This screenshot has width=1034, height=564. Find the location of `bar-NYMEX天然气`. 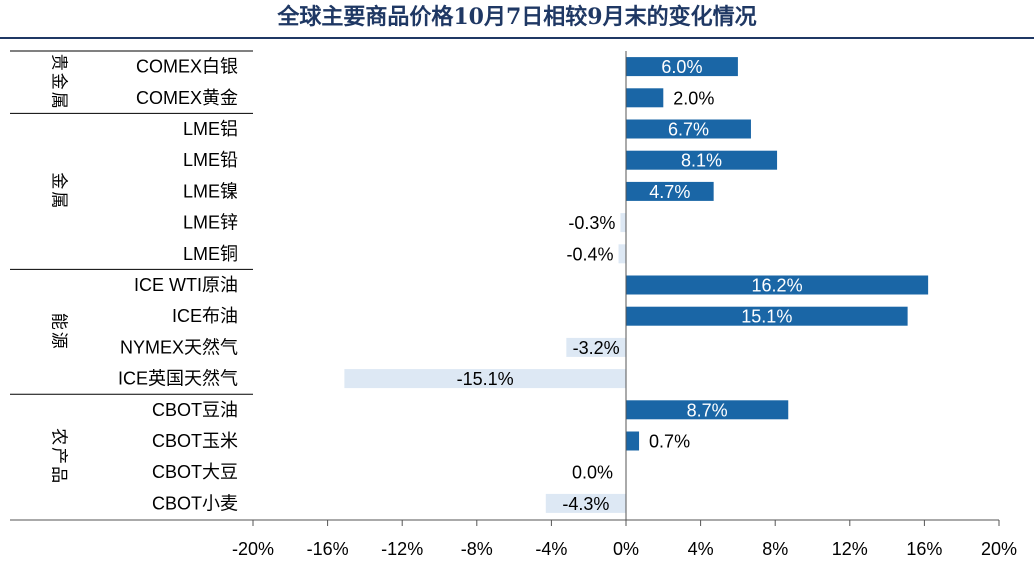

bar-NYMEX天然气 is located at coordinates (596, 347).